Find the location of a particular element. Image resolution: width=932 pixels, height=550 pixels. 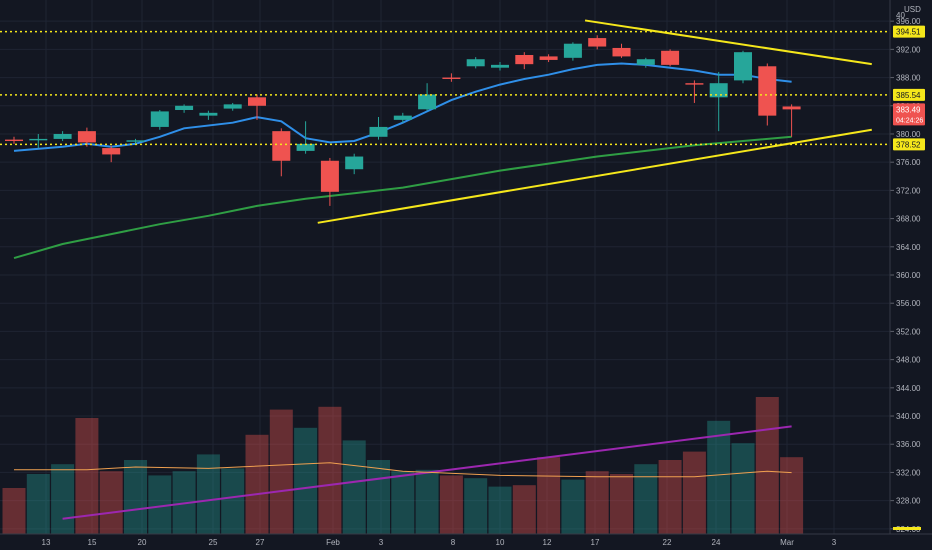

time-tick-label: 3 is located at coordinates (381, 542).